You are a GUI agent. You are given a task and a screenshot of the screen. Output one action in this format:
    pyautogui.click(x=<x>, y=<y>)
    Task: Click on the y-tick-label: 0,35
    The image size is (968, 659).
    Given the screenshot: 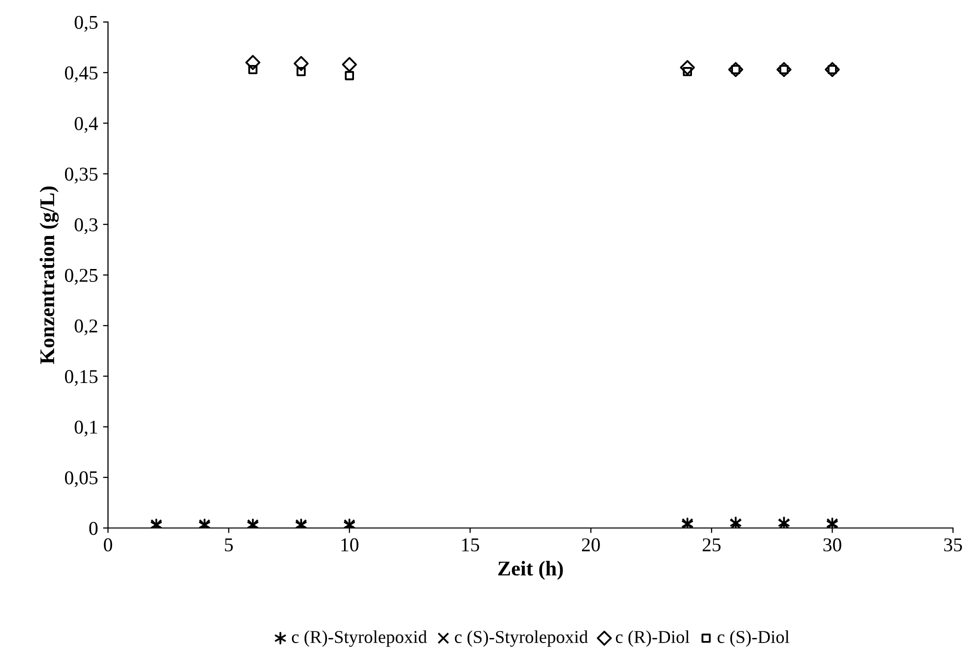 What is the action you would take?
    pyautogui.click(x=81, y=176)
    